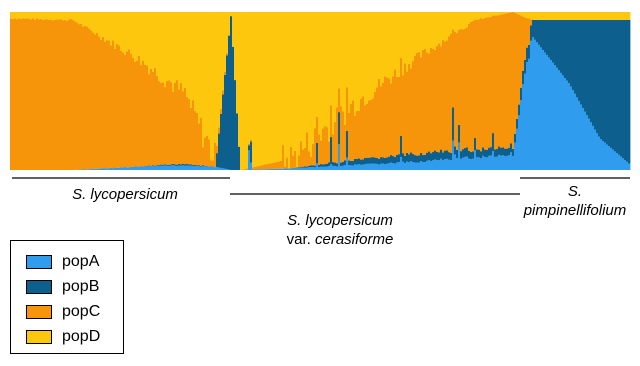  I want to click on group-label-cerasiforme: S. lycopersicum var. cerasiforme, so click(340, 230).